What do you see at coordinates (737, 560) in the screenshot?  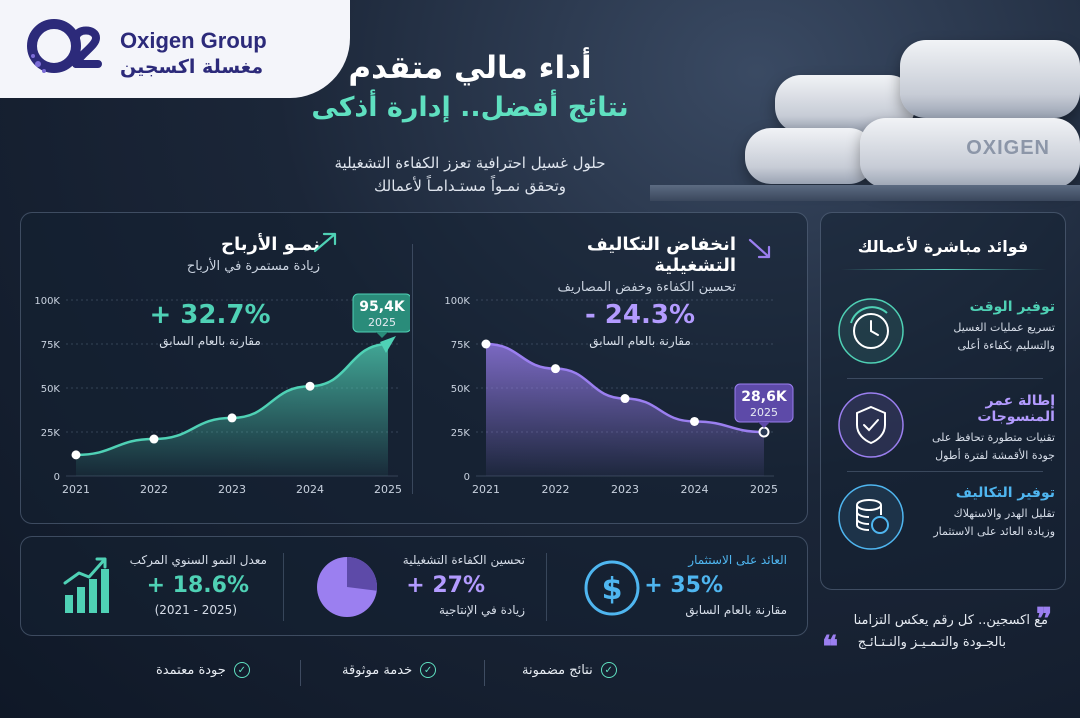 I see `kpi-label: العائد على الاستثمار` at bounding box center [737, 560].